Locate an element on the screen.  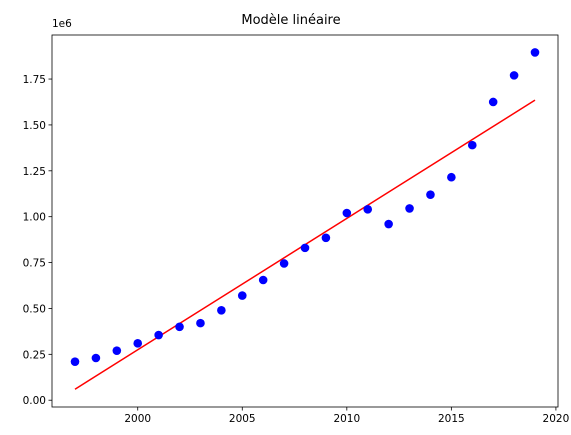
y-tick-label: 0.00 is located at coordinates (34, 401).